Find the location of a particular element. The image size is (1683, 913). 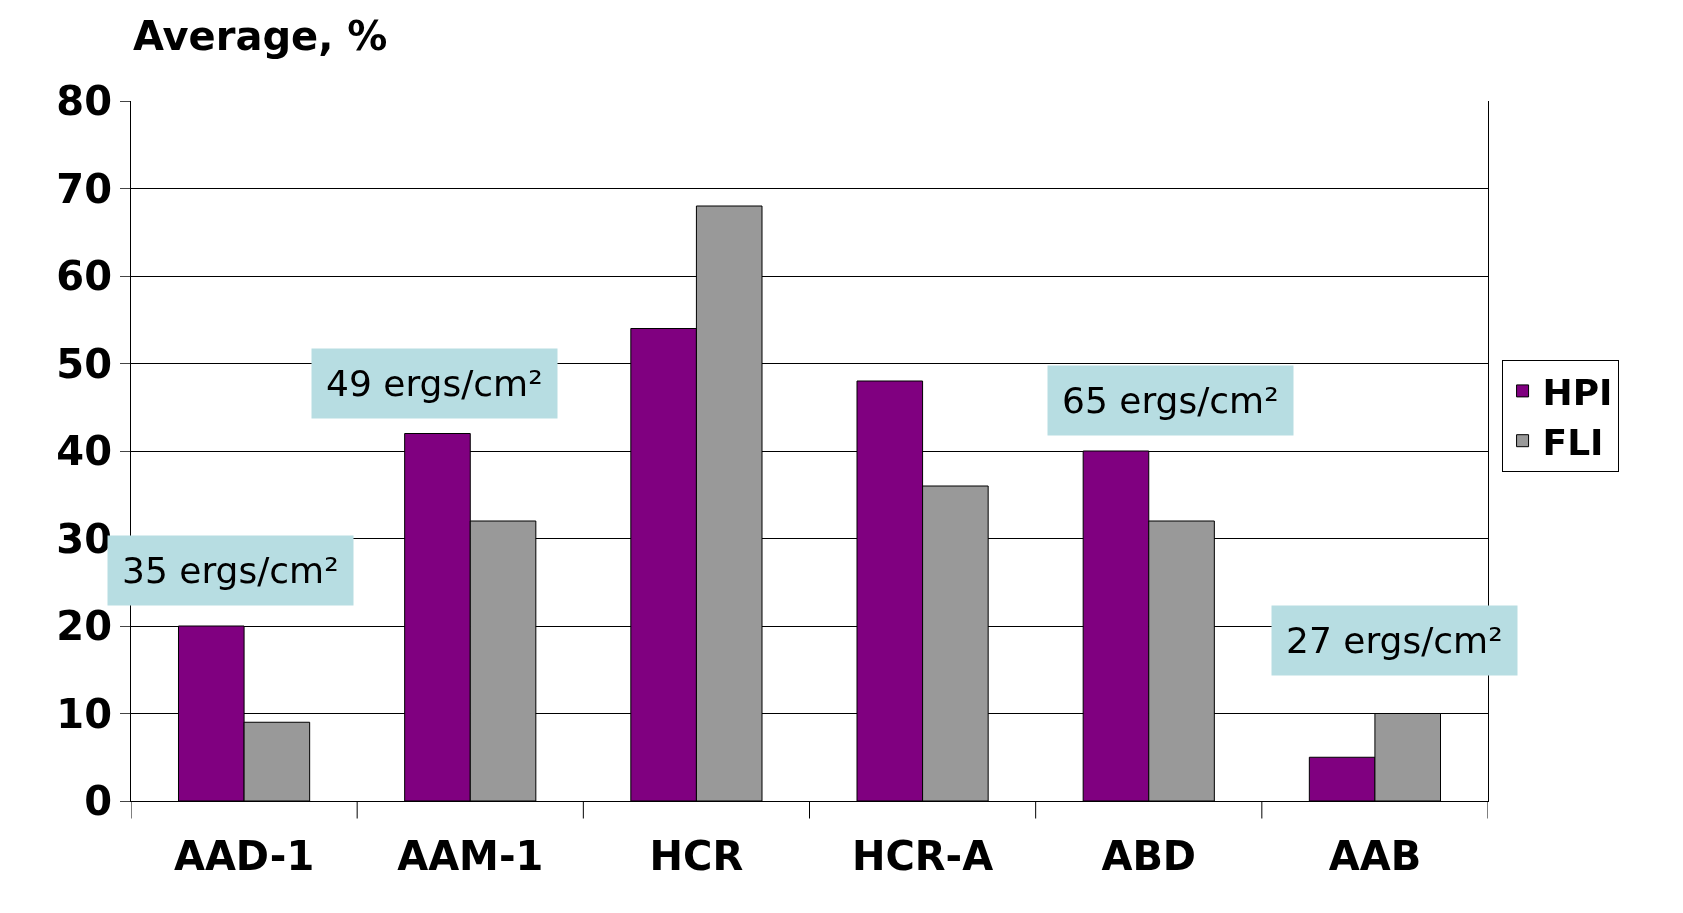

y-tick-label: 70 is located at coordinates (84, 188).